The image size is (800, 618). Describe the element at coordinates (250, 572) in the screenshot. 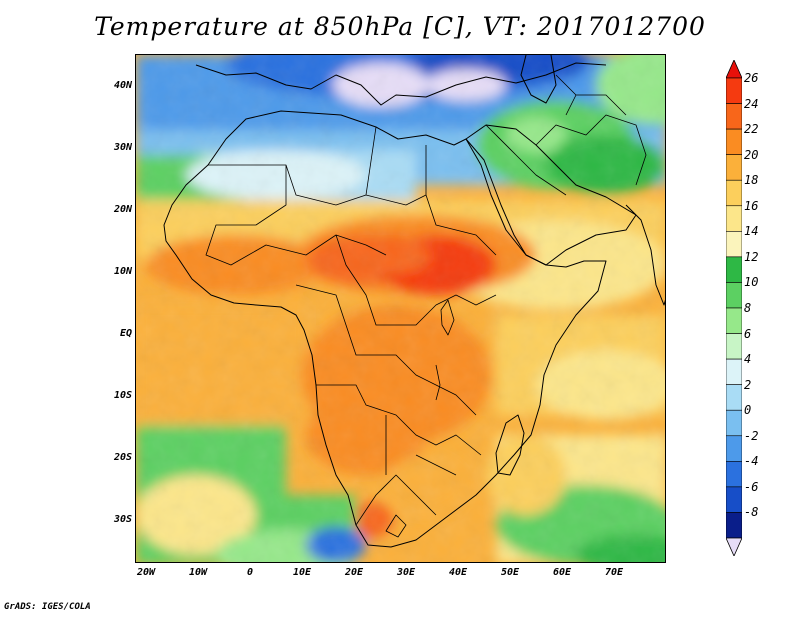

I see `lon-label: 0` at that location.